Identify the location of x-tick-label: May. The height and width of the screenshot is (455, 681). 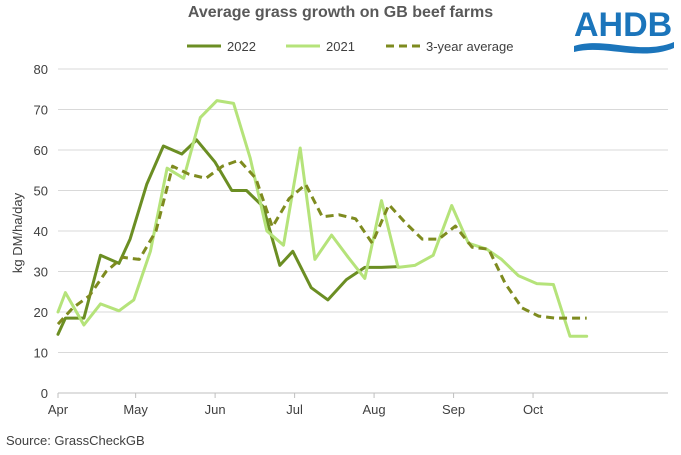
(135, 409).